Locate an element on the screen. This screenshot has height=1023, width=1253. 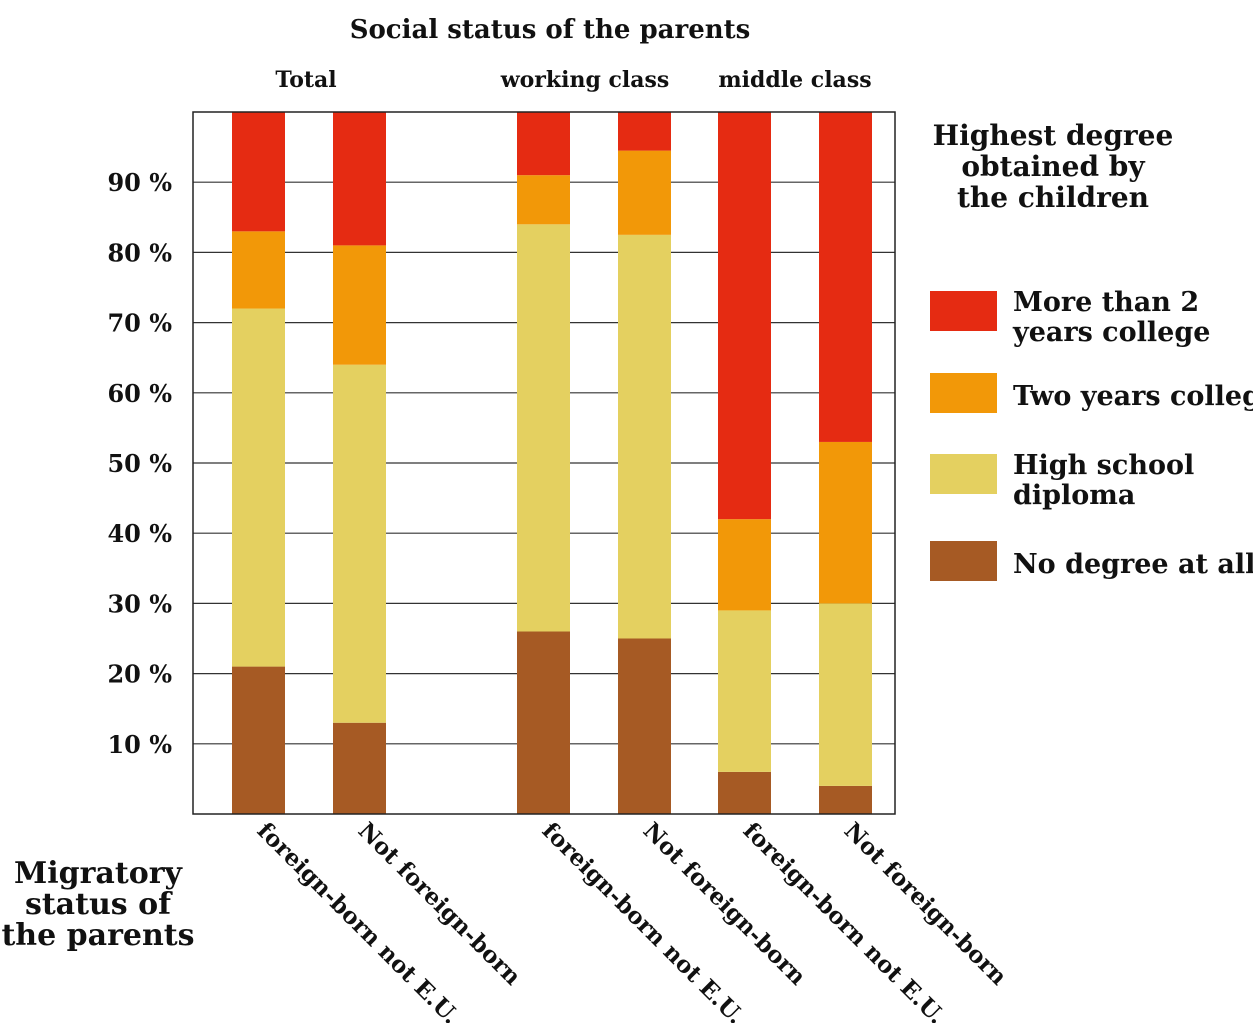
legend-label: years college is located at coordinates (1111, 332).